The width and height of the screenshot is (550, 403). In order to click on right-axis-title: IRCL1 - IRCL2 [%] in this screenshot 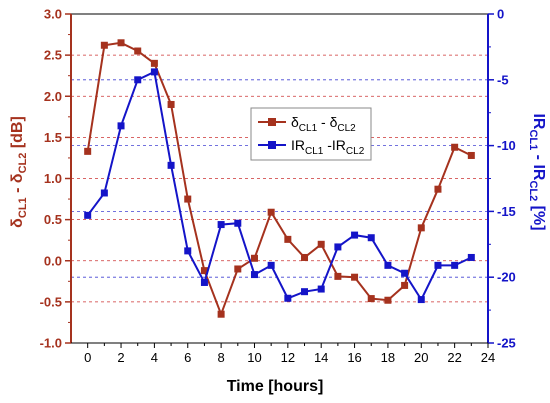, I will do `click(537, 171)`.